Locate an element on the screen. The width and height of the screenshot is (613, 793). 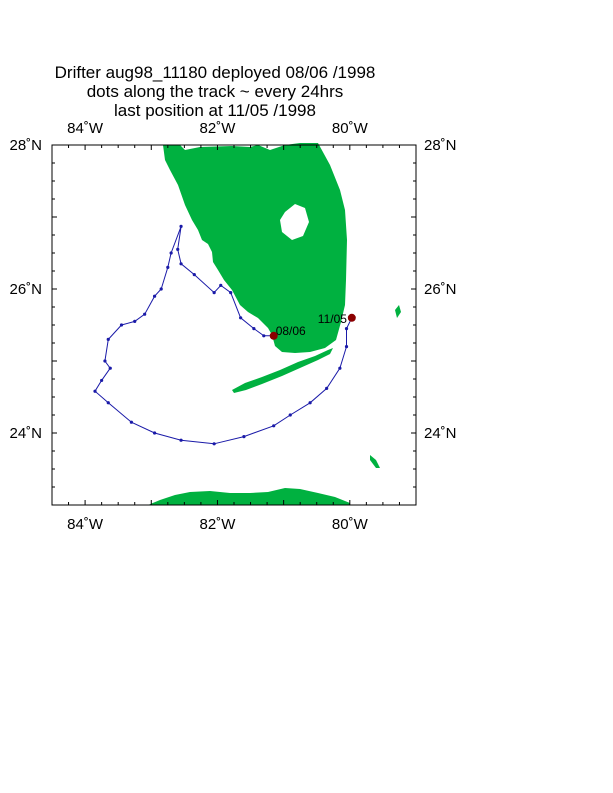
lon-tick-label-top: 80˚W is located at coordinates (350, 128).